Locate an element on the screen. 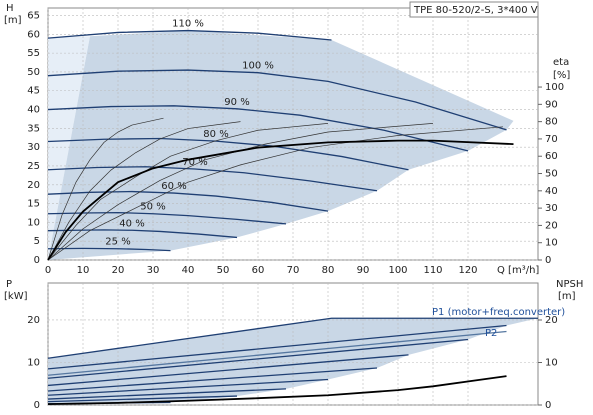  y2-tick-label: 90 is located at coordinates (551, 104).